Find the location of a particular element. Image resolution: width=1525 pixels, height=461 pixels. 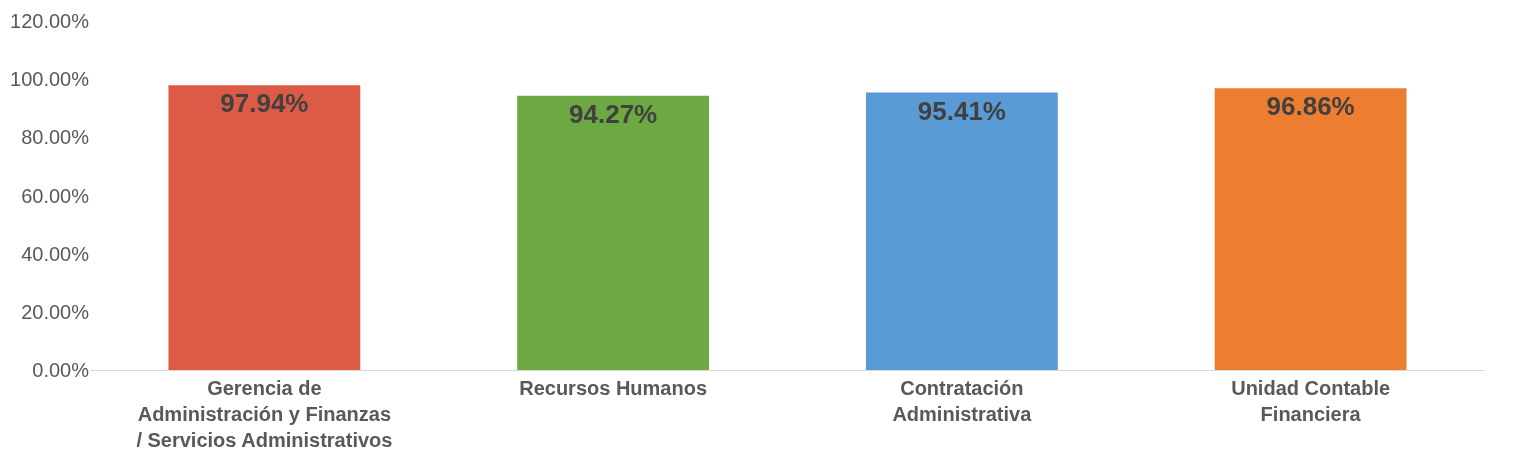

y-tick-label: 60.00% is located at coordinates (55, 195).